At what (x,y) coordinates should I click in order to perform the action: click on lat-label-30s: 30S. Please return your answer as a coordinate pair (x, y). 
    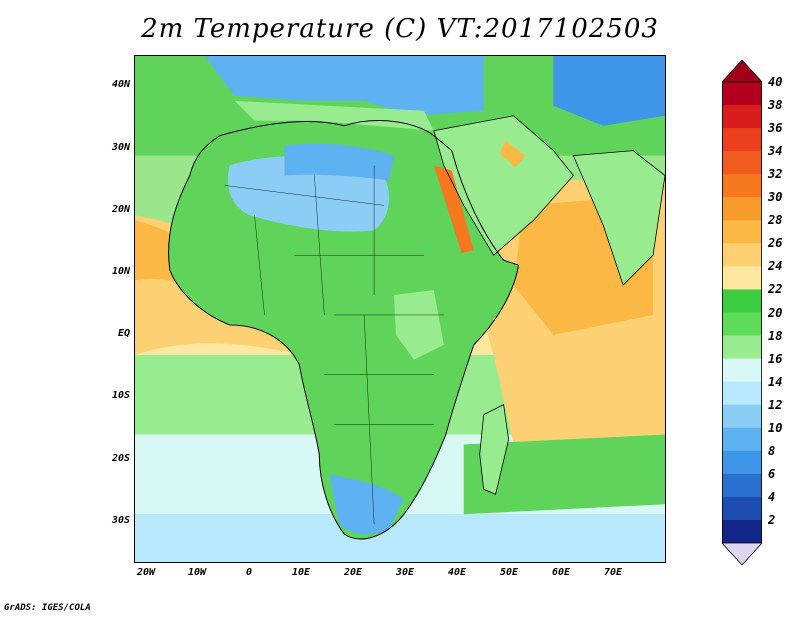
    Looking at the image, I should click on (120, 520).